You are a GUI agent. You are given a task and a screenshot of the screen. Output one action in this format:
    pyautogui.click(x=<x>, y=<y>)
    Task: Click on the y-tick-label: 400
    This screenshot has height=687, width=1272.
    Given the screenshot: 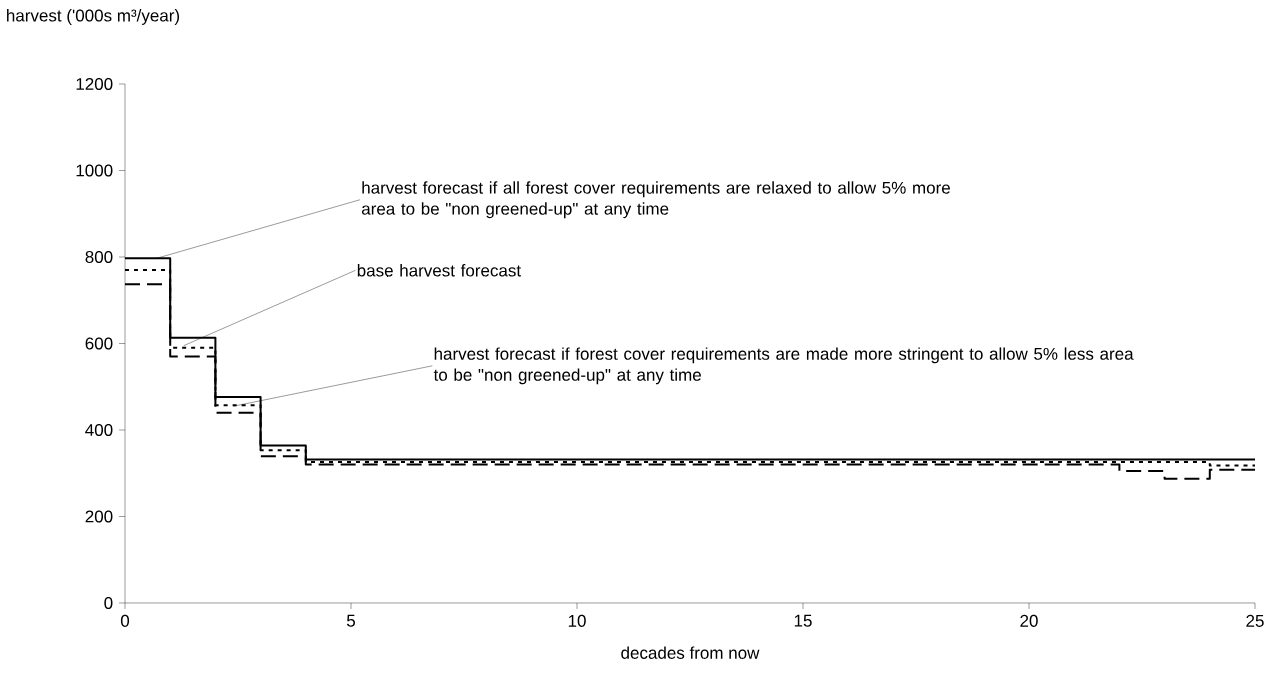 What is the action you would take?
    pyautogui.click(x=99, y=430)
    